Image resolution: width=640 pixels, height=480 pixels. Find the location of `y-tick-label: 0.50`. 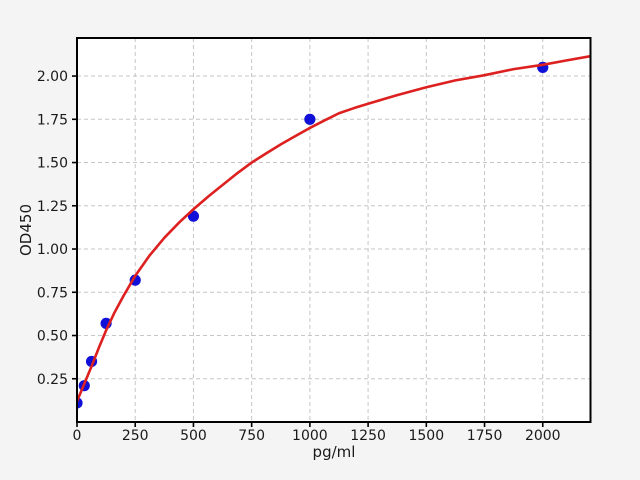

y-tick-label: 0.50 is located at coordinates (52, 337).